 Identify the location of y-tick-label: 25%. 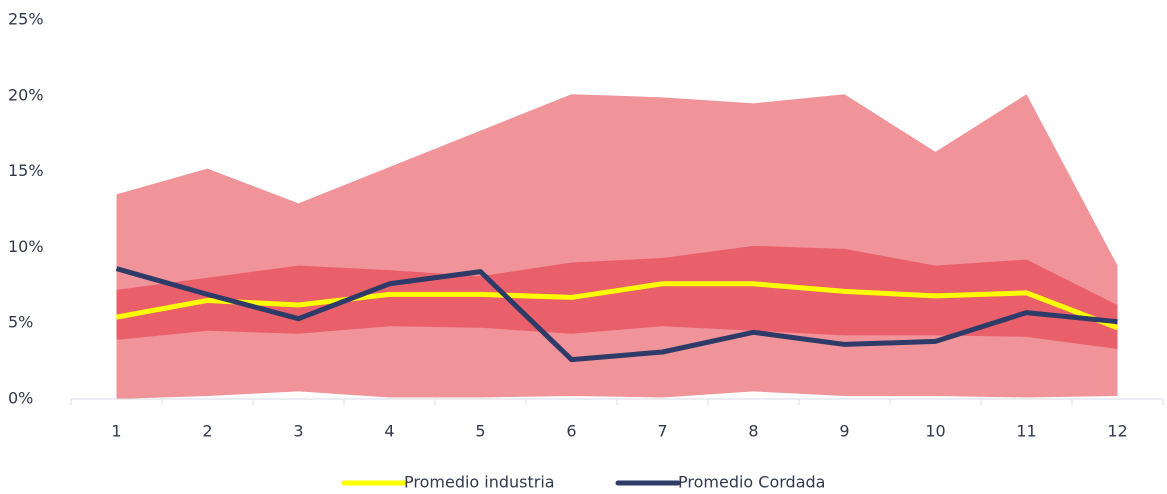
(26, 19).